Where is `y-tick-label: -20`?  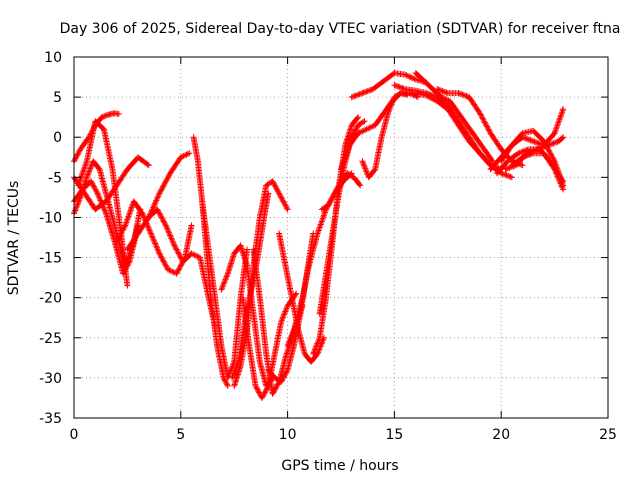
y-tick-label: -20 is located at coordinates (50, 299).